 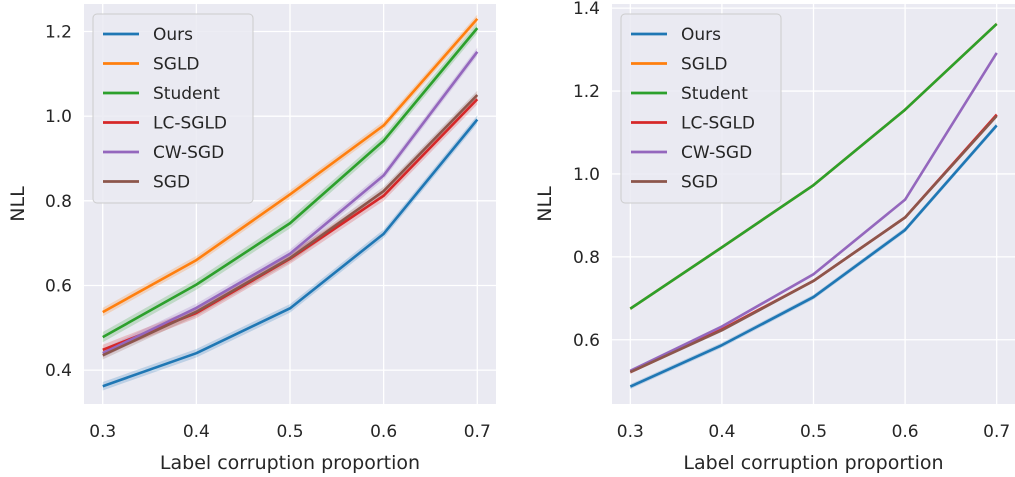 What do you see at coordinates (586, 9) in the screenshot?
I see `y-tick-label: 1.4` at bounding box center [586, 9].